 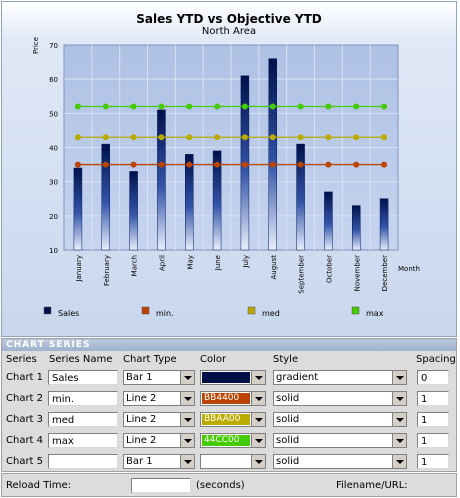 I want to click on y-tick-label: 30, so click(x=53, y=183).